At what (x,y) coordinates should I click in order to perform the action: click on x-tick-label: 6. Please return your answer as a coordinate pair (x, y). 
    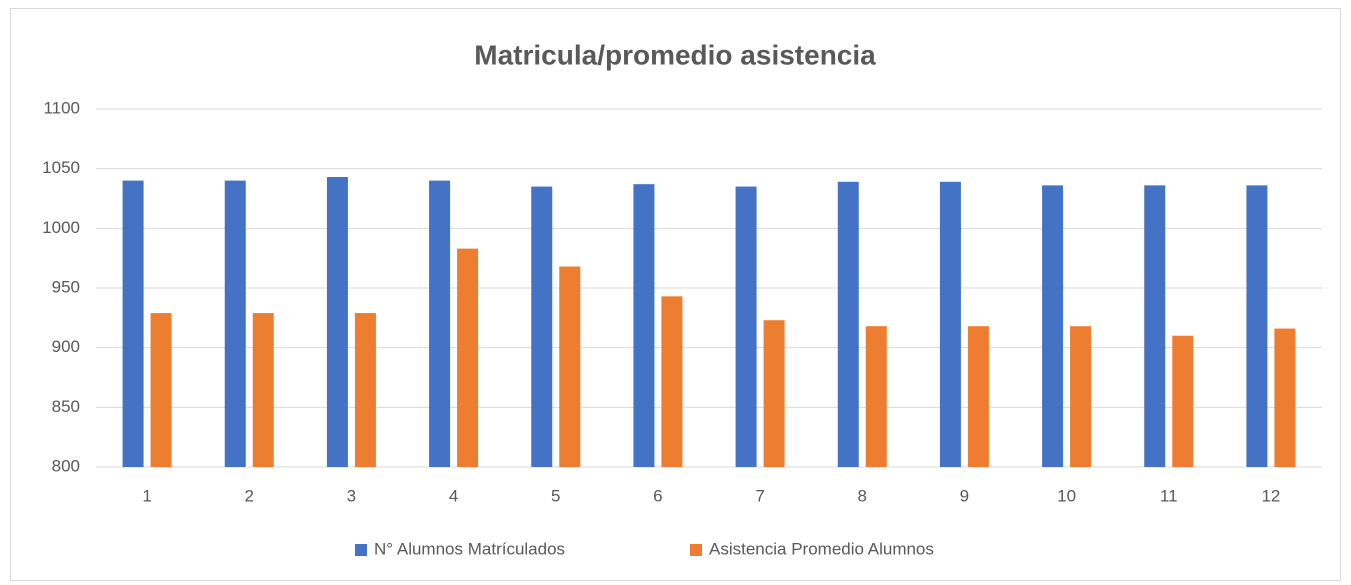
    Looking at the image, I should click on (657, 495).